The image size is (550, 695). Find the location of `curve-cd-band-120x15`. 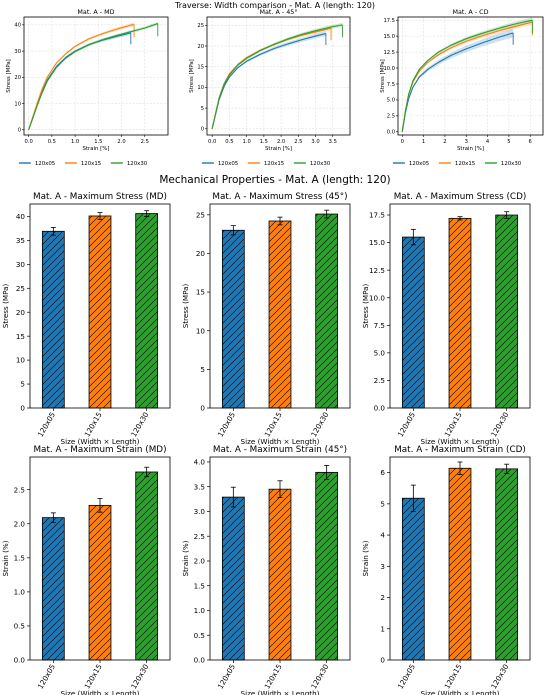

curve-cd-band-120x15 is located at coordinates (467, 75).